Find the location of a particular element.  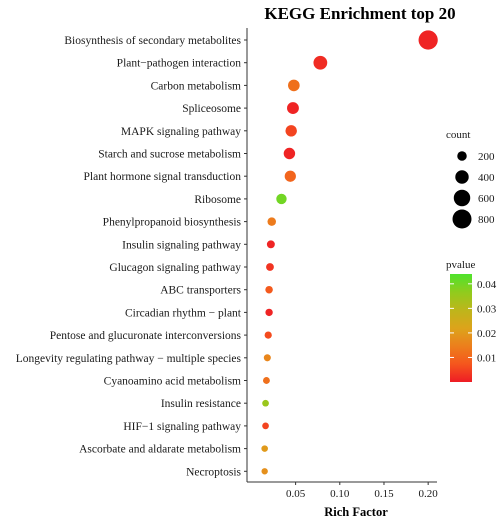

pvalue-colorbar is located at coordinates (461, 328).